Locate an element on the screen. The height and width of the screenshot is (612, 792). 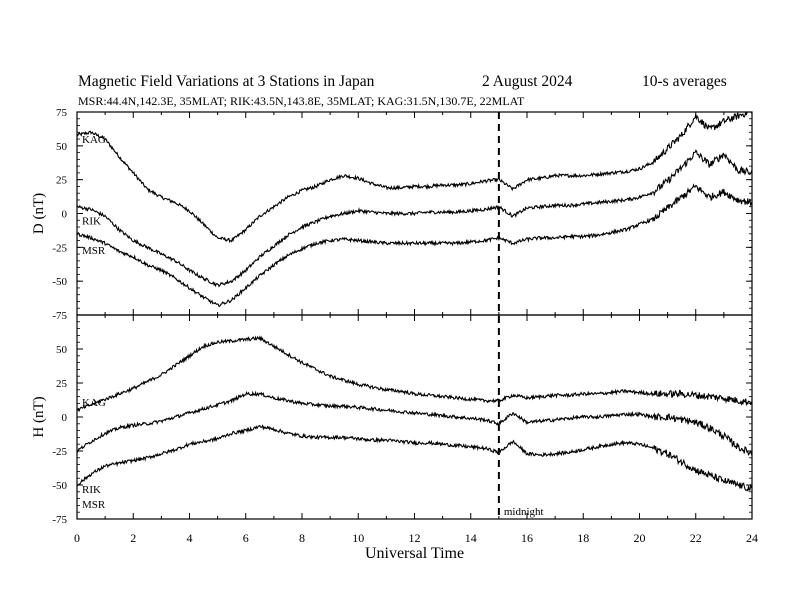
series-line-kag is located at coordinates (414, 374).